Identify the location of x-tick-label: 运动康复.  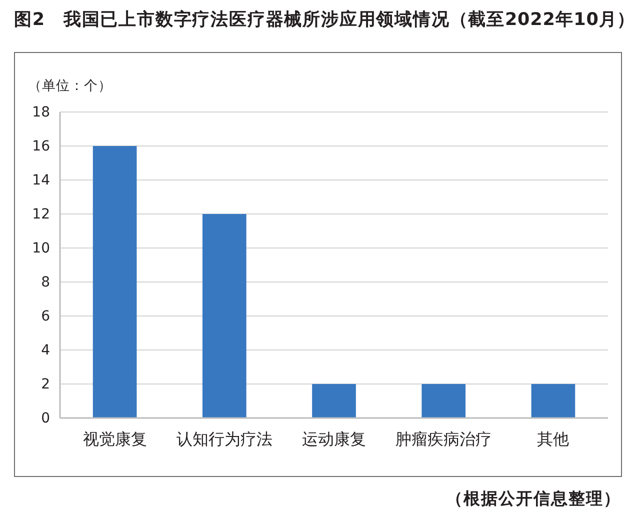
(334, 438).